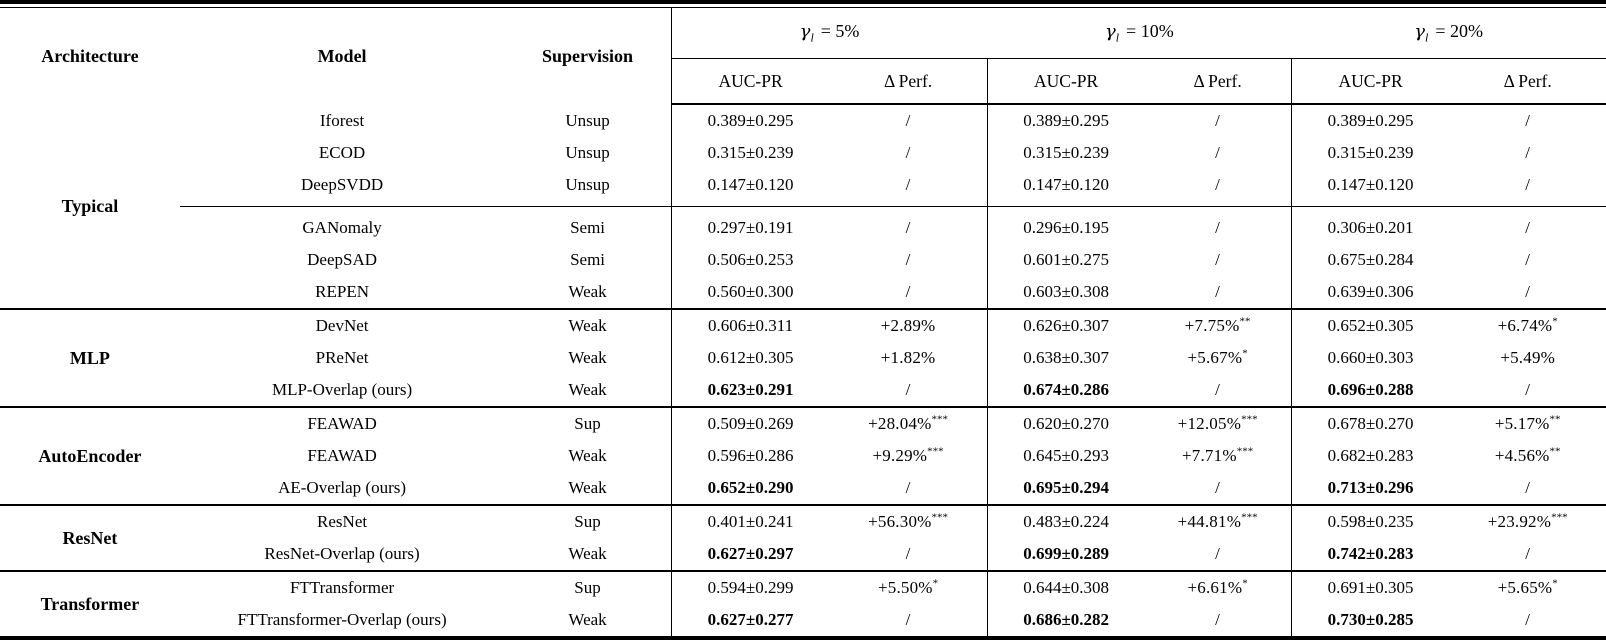  I want to click on auc-pr-cell: 0.306±0.201, so click(1370, 225).